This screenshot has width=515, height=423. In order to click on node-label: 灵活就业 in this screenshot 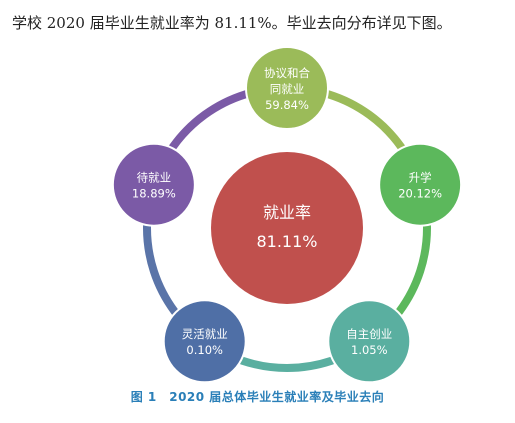, I will do `click(205, 334)`.